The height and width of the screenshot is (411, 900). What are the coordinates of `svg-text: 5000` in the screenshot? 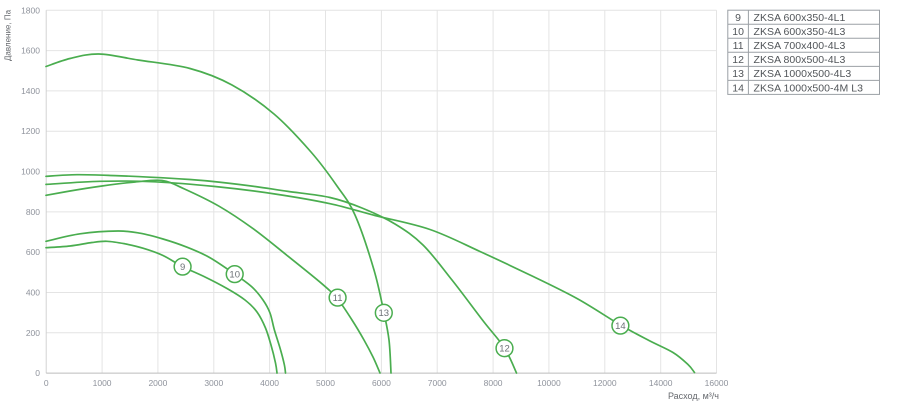 It's located at (325, 383).